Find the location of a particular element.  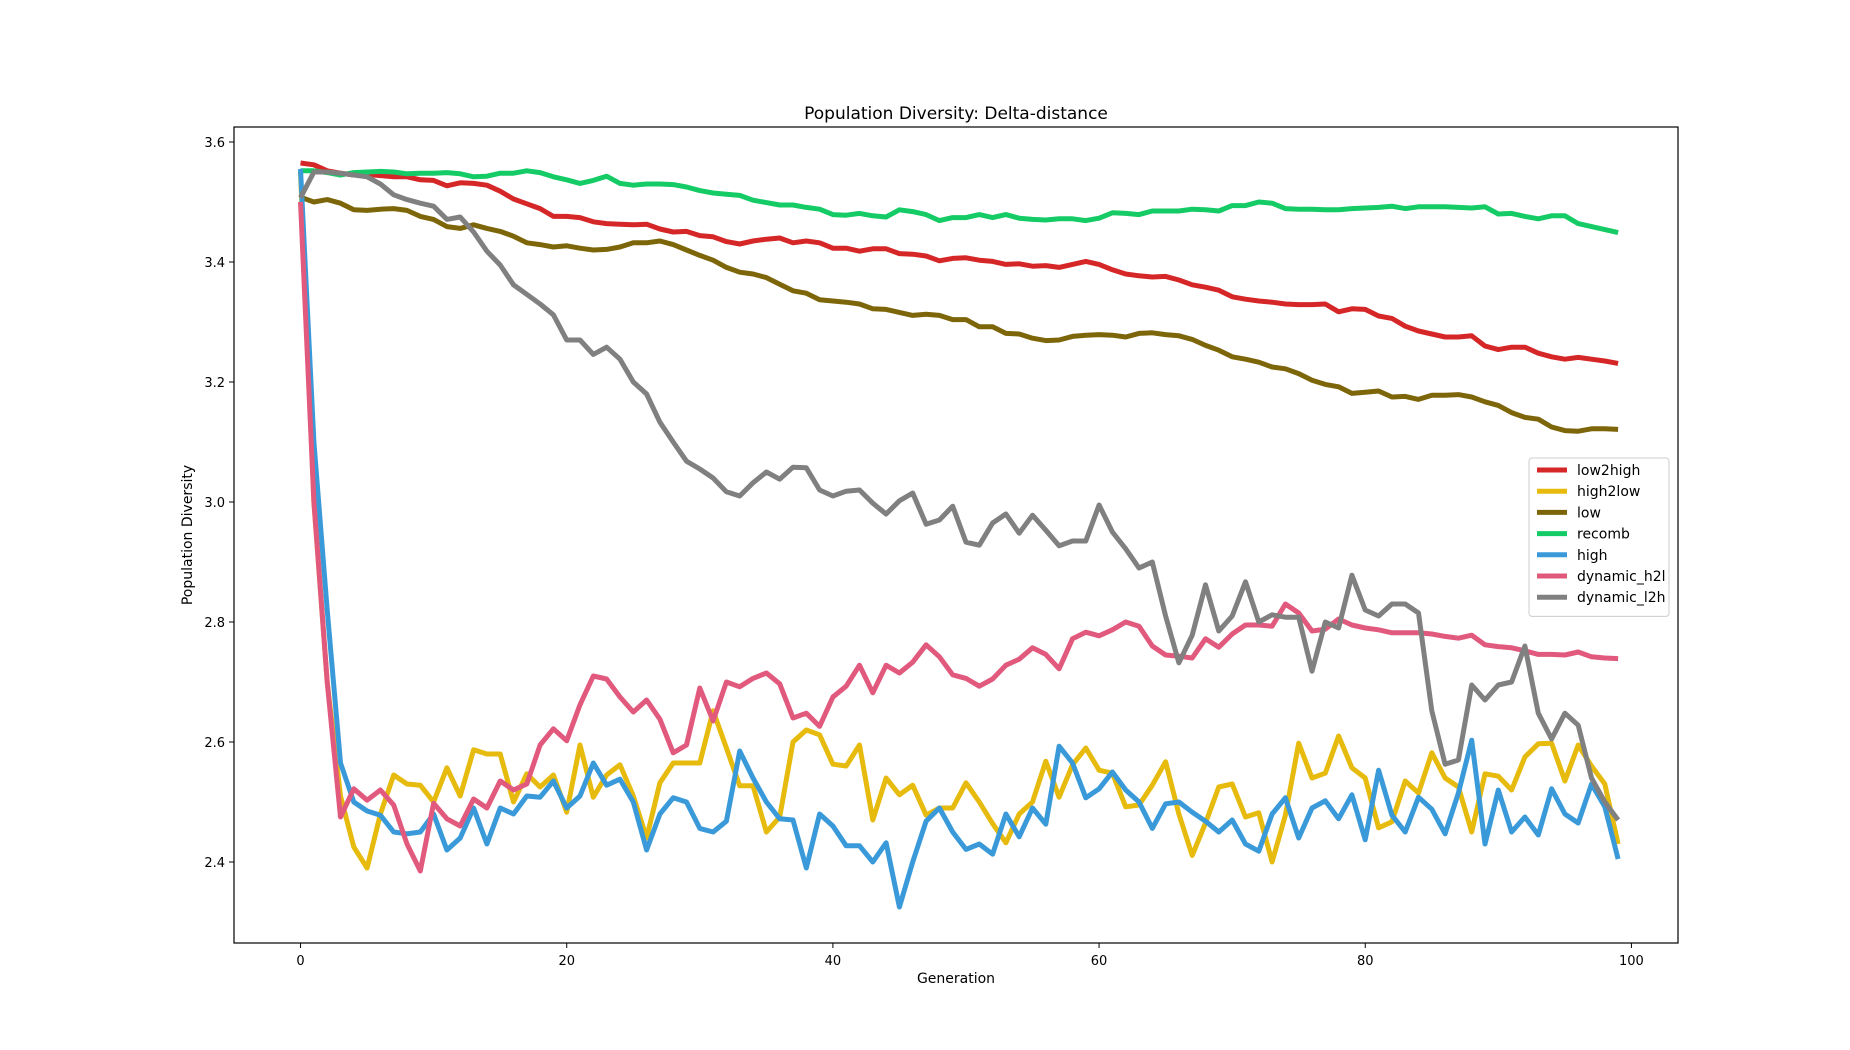

legend-label-dynamic_l2h: dynamic_l2h is located at coordinates (1621, 598).